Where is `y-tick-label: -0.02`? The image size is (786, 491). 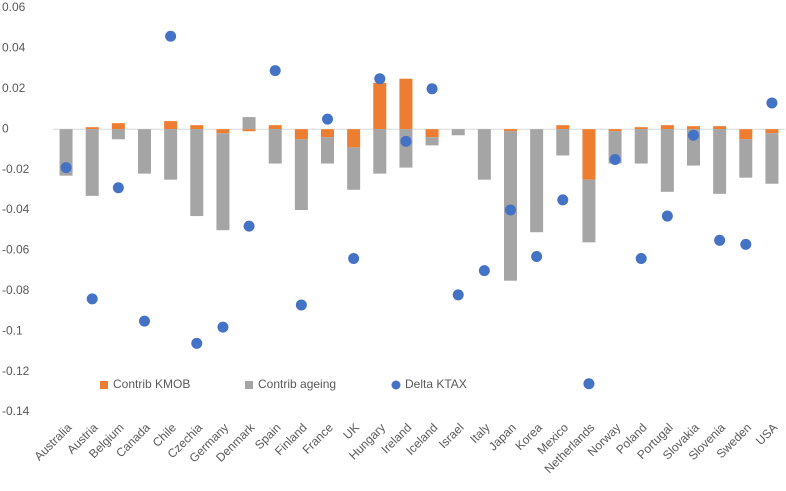 y-tick-label: -0.02 is located at coordinates (16, 169).